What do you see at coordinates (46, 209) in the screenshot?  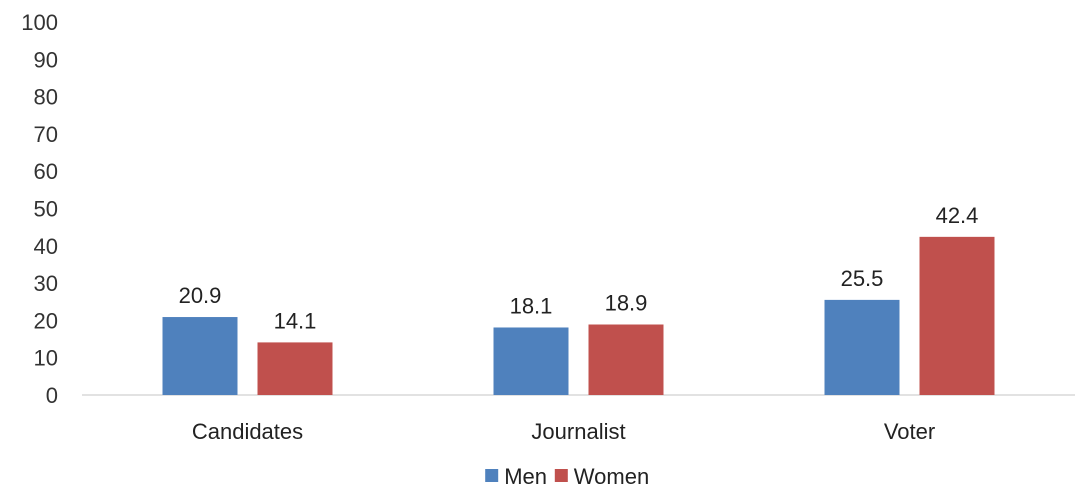 I see `y-tick-label: 50` at bounding box center [46, 209].